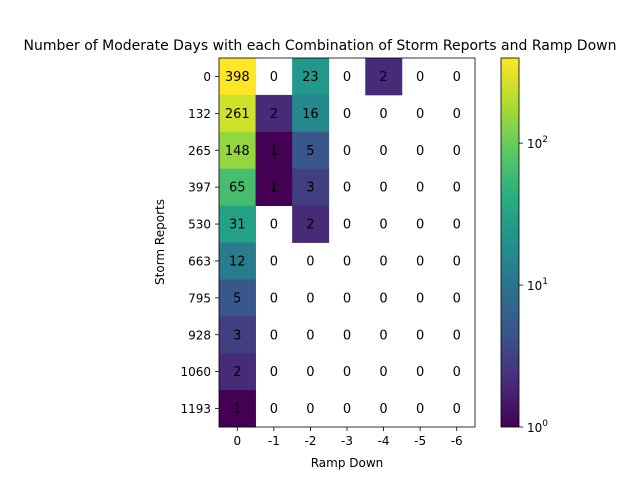 Image resolution: width=640 pixels, height=480 pixels. I want to click on y-tick-label: 397, so click(199, 188).